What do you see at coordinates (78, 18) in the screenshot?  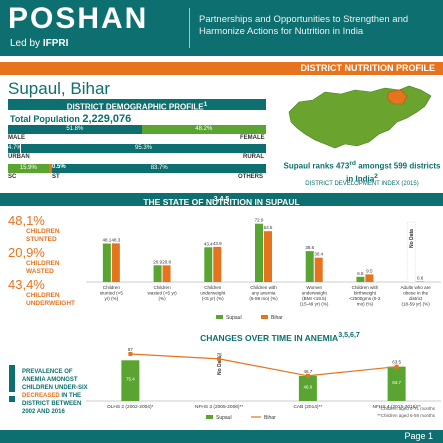 I see `poshan-logo: POSHAN` at bounding box center [78, 18].